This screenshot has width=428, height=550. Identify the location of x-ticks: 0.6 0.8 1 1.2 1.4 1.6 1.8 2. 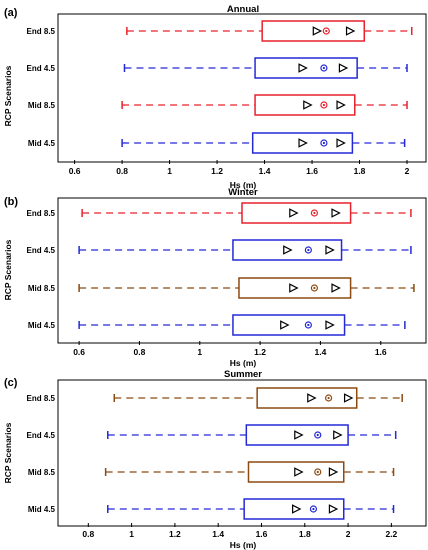
(239, 168).